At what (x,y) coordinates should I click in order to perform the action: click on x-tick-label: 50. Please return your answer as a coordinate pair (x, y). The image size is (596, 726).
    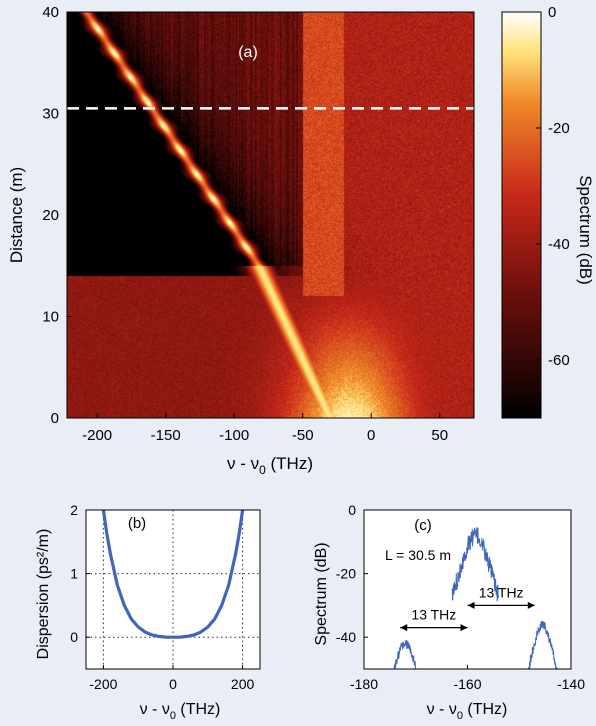
    Looking at the image, I should click on (439, 435).